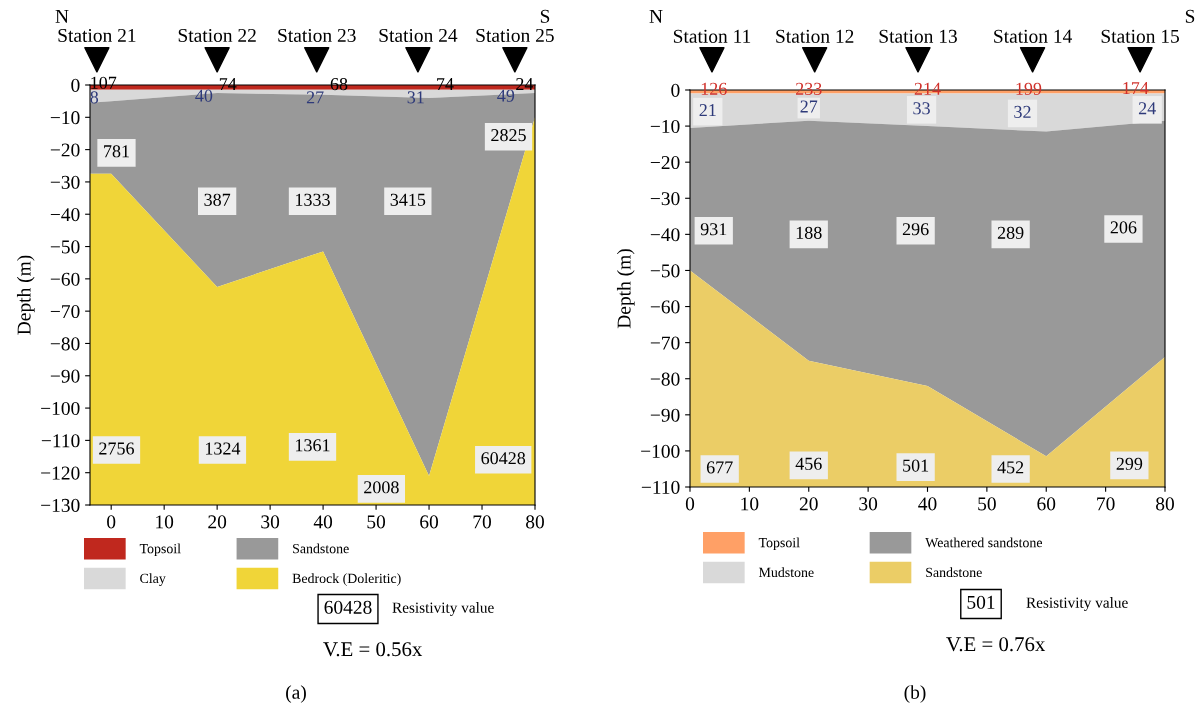 The image size is (1201, 705). What do you see at coordinates (809, 232) in the screenshot?
I see `annotation: 188` at bounding box center [809, 232].